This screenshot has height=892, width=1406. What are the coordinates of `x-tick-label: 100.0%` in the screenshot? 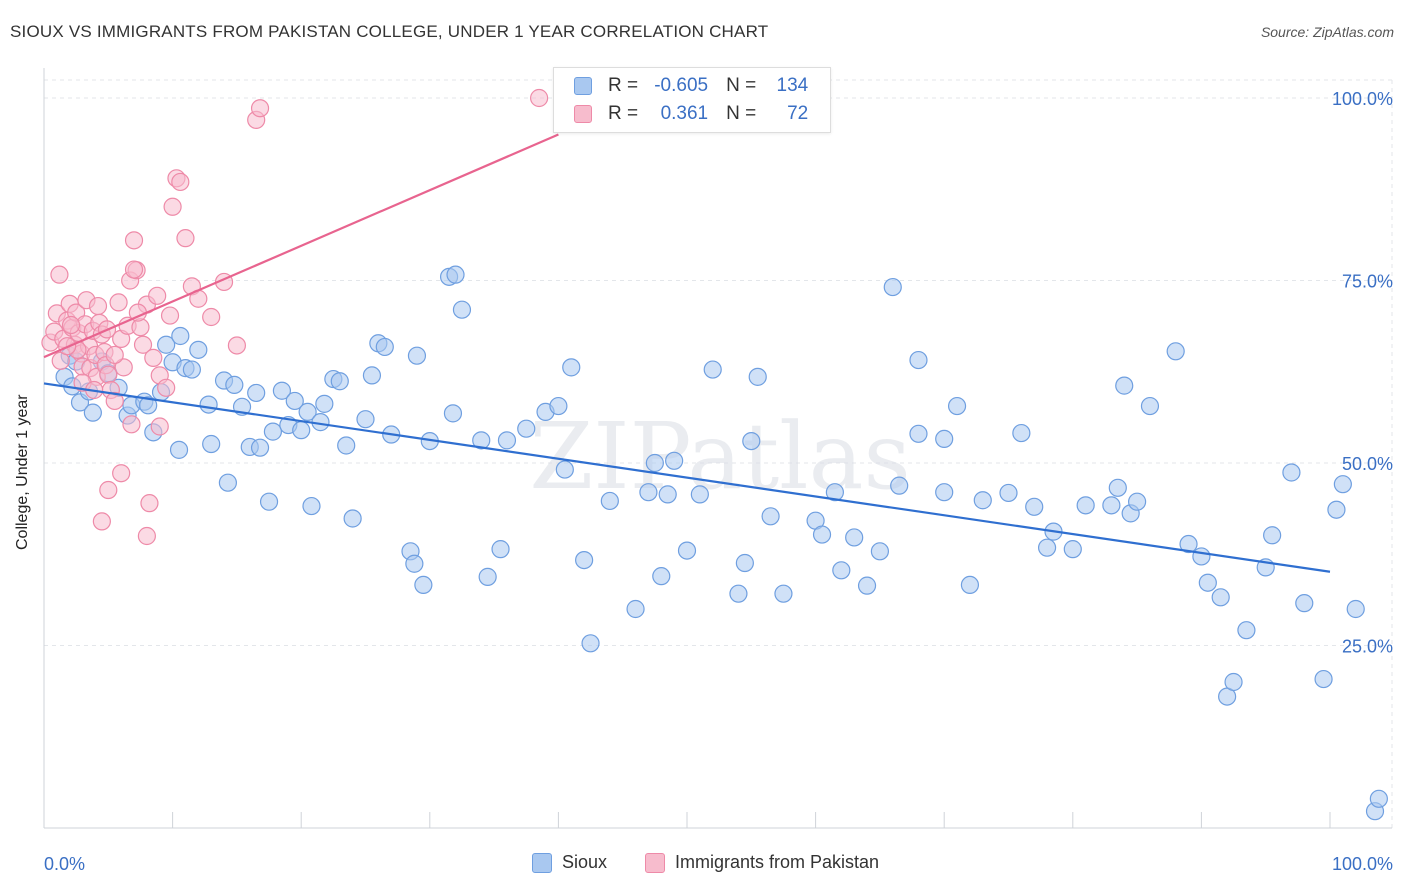 It's located at (1362, 864).